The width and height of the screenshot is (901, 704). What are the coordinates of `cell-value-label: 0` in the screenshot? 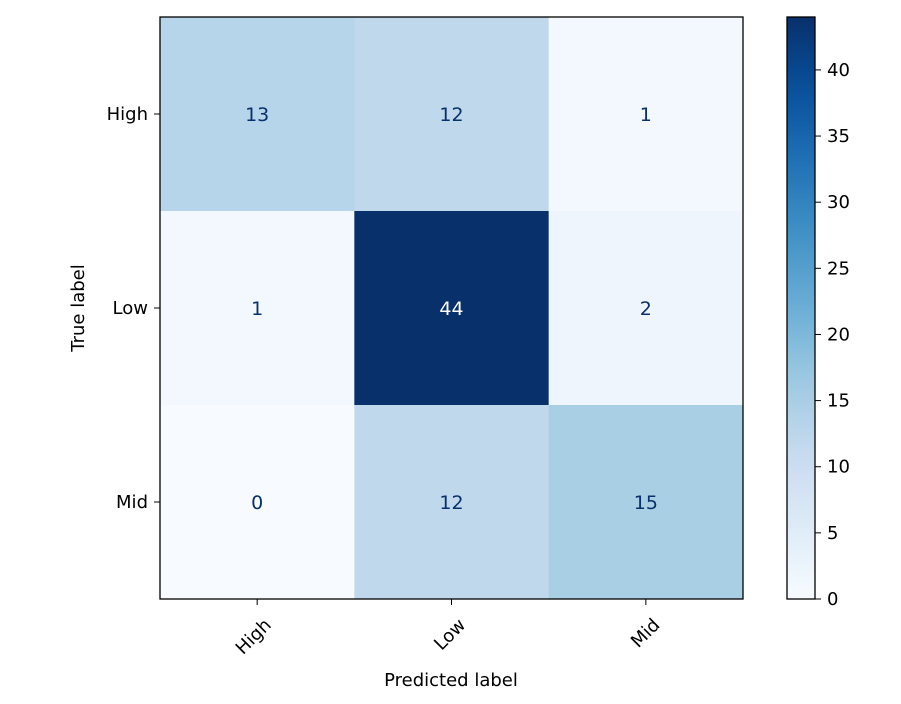 It's located at (257, 503).